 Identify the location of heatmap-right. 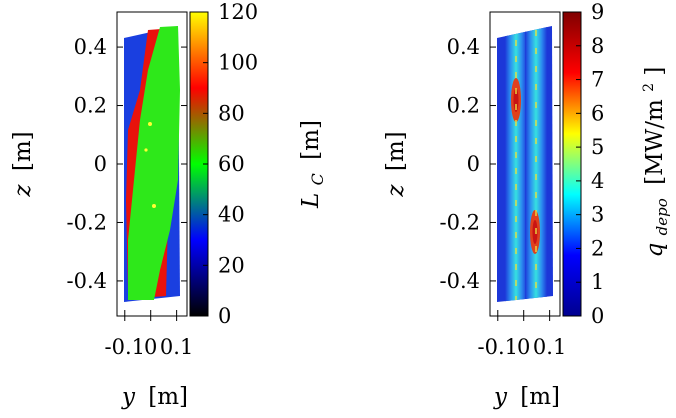
(525, 164).